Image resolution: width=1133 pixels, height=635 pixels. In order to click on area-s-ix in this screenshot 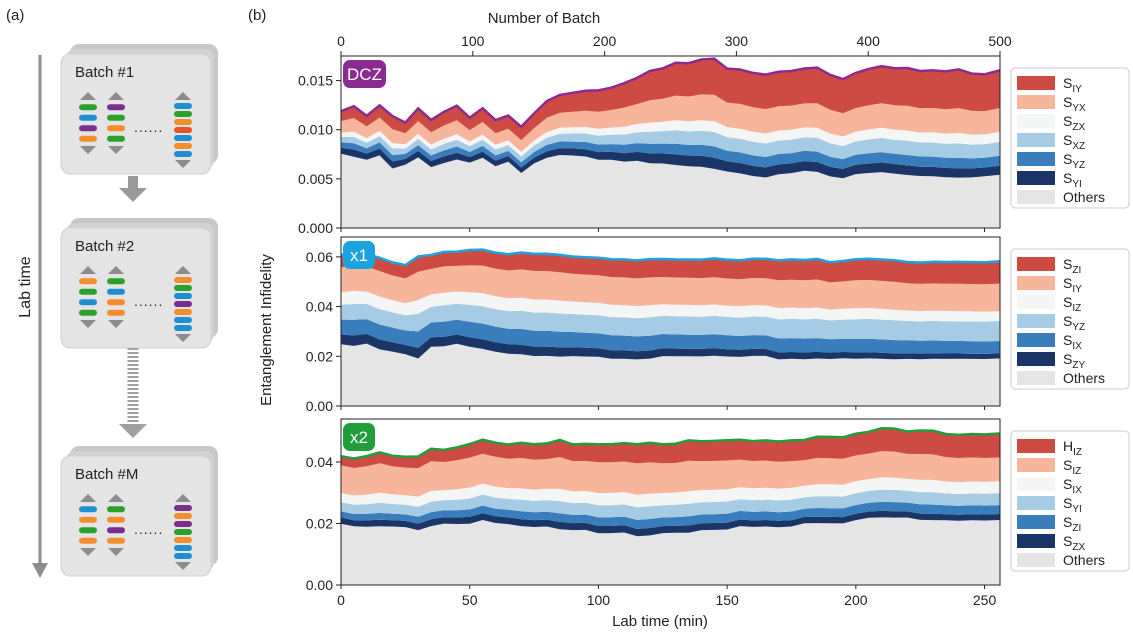, I will do `click(670, 336)`.